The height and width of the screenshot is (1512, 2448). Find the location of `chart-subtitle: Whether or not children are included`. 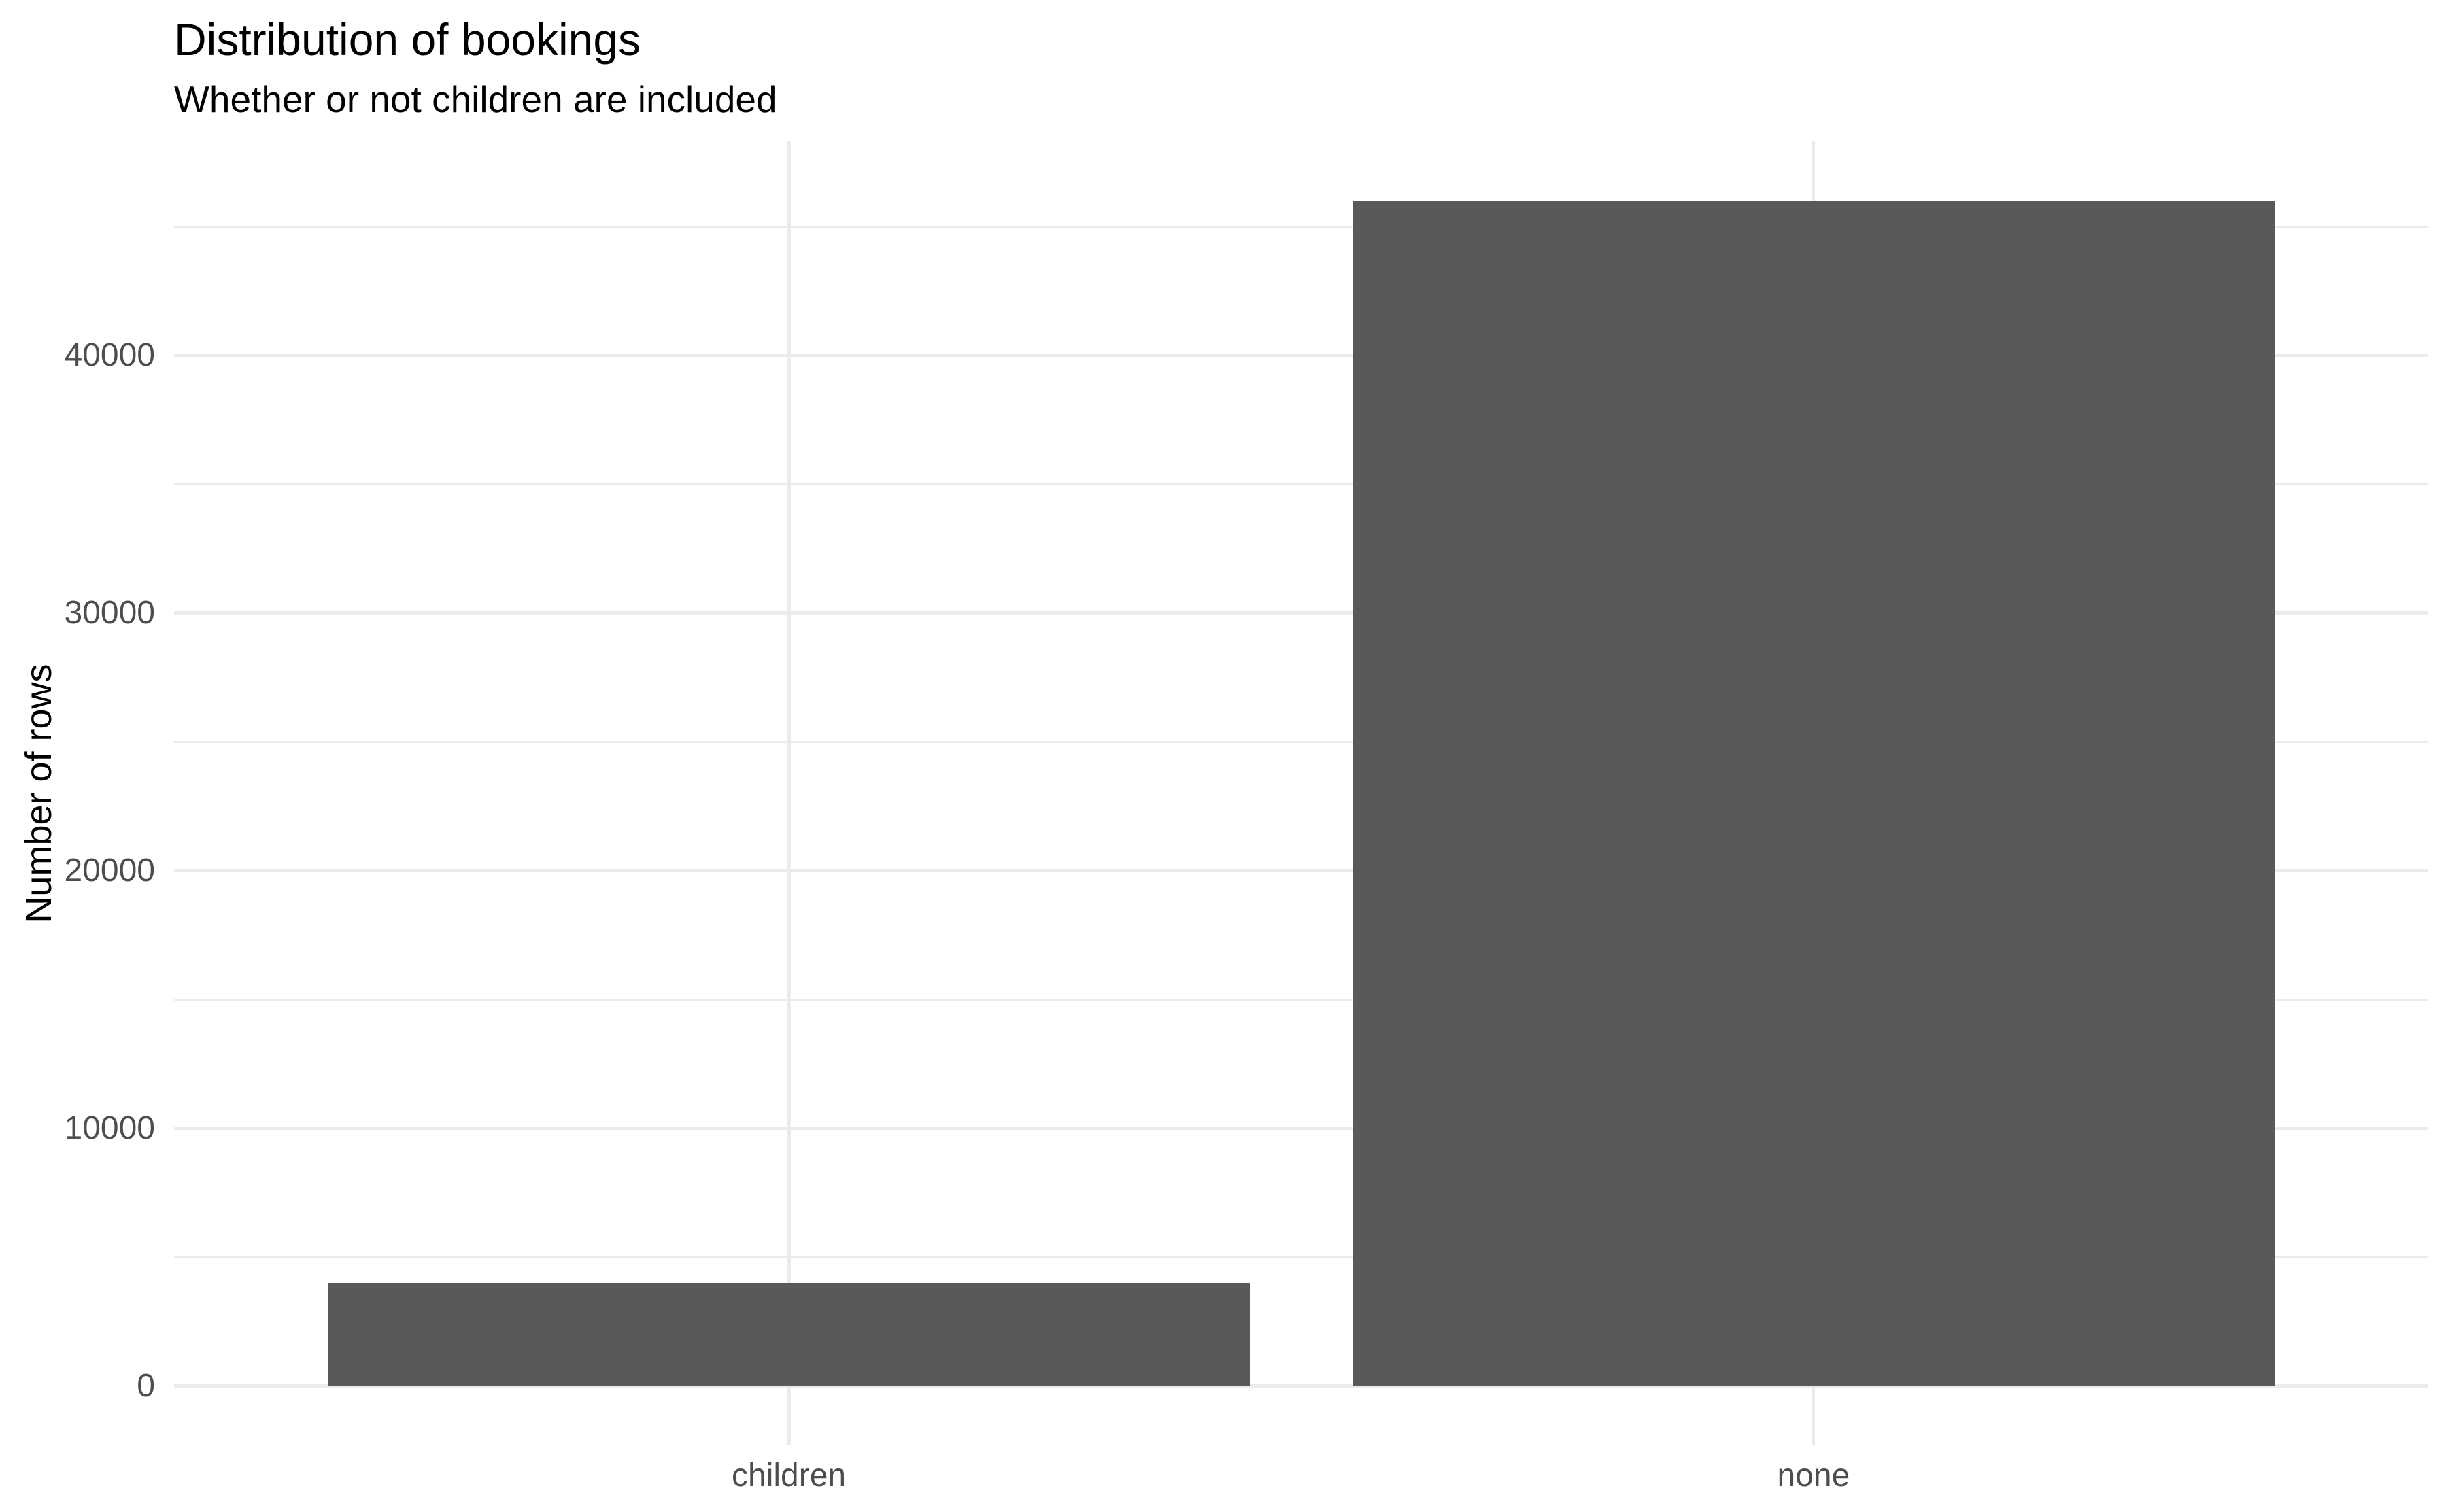

chart-subtitle: Whether or not children are included is located at coordinates (476, 99).